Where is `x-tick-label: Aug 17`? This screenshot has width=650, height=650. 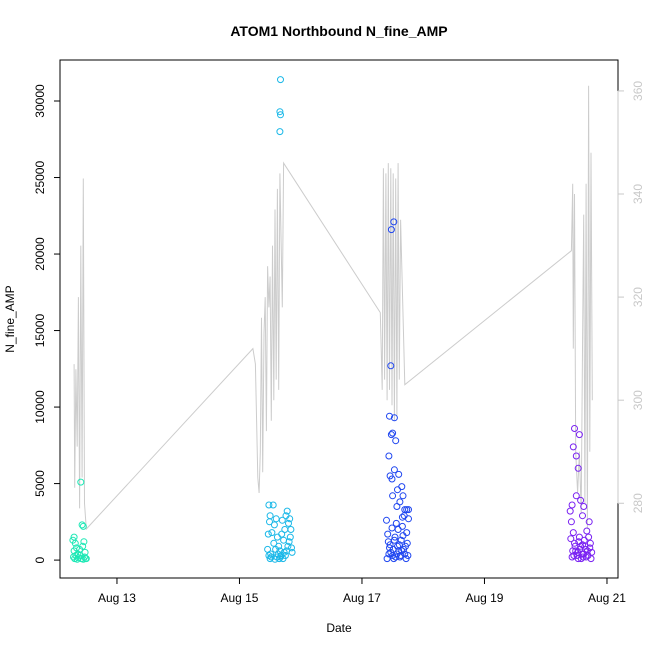
x-tick-label: Aug 17 is located at coordinates (362, 598).